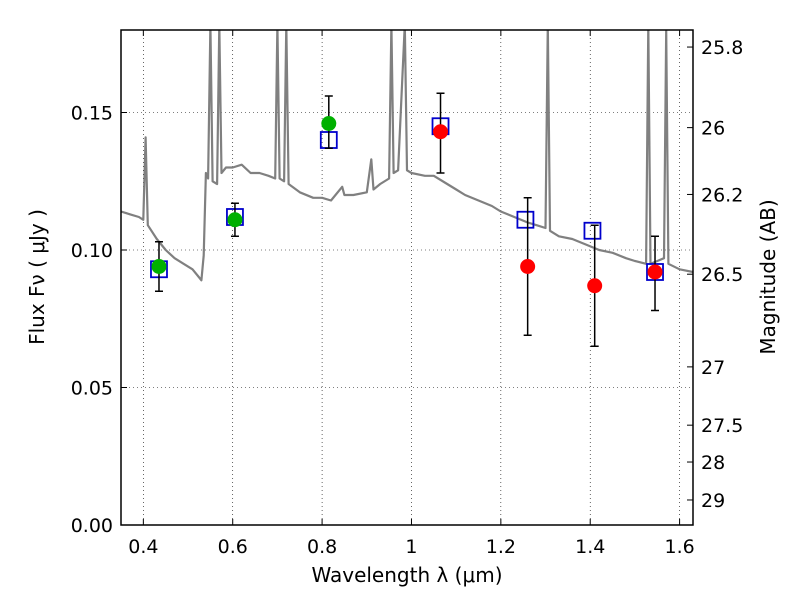  I want to click on y2-tick-label: 28, so click(713, 463).